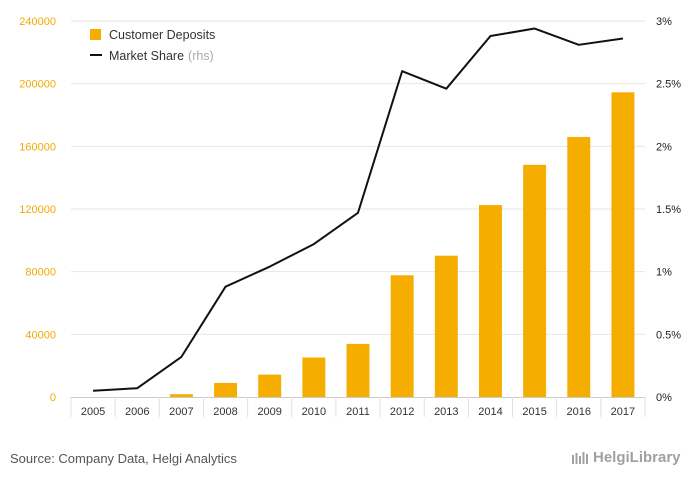 The height and width of the screenshot is (483, 700). I want to click on legend-swatch-customer-deposits, so click(95, 34).